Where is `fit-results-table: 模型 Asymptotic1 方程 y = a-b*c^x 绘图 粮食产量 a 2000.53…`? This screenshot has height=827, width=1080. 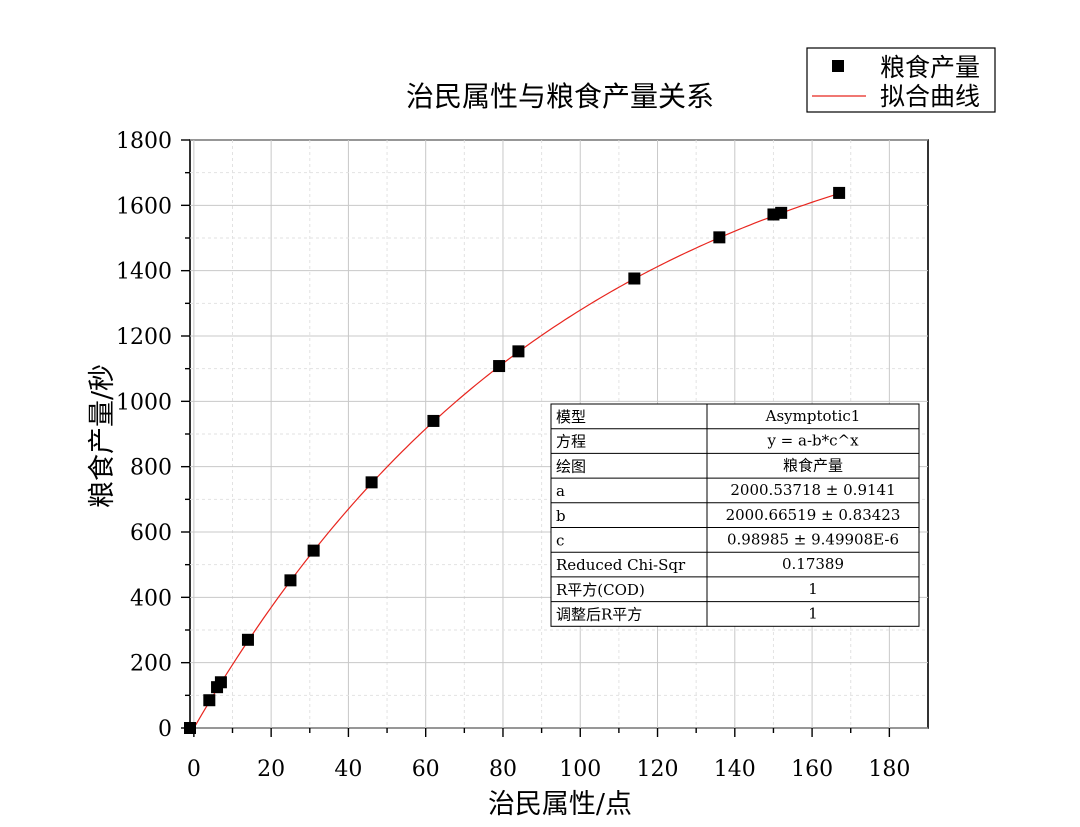 fit-results-table: 模型 Asymptotic1 方程 y = a-b*c^x 绘图 粮食产量 a 2000.53… is located at coordinates (735, 515).